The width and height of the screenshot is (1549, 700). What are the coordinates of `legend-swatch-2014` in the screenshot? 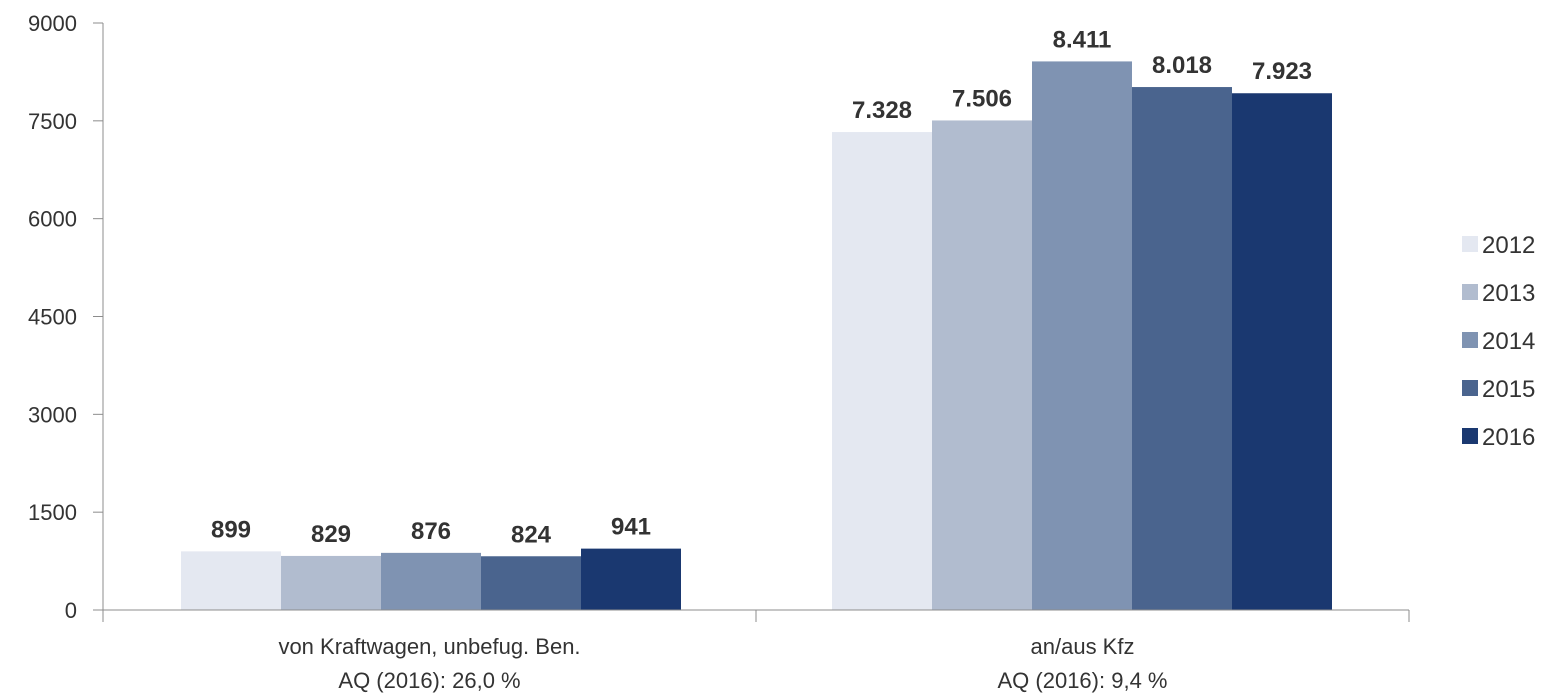 It's located at (1470, 340).